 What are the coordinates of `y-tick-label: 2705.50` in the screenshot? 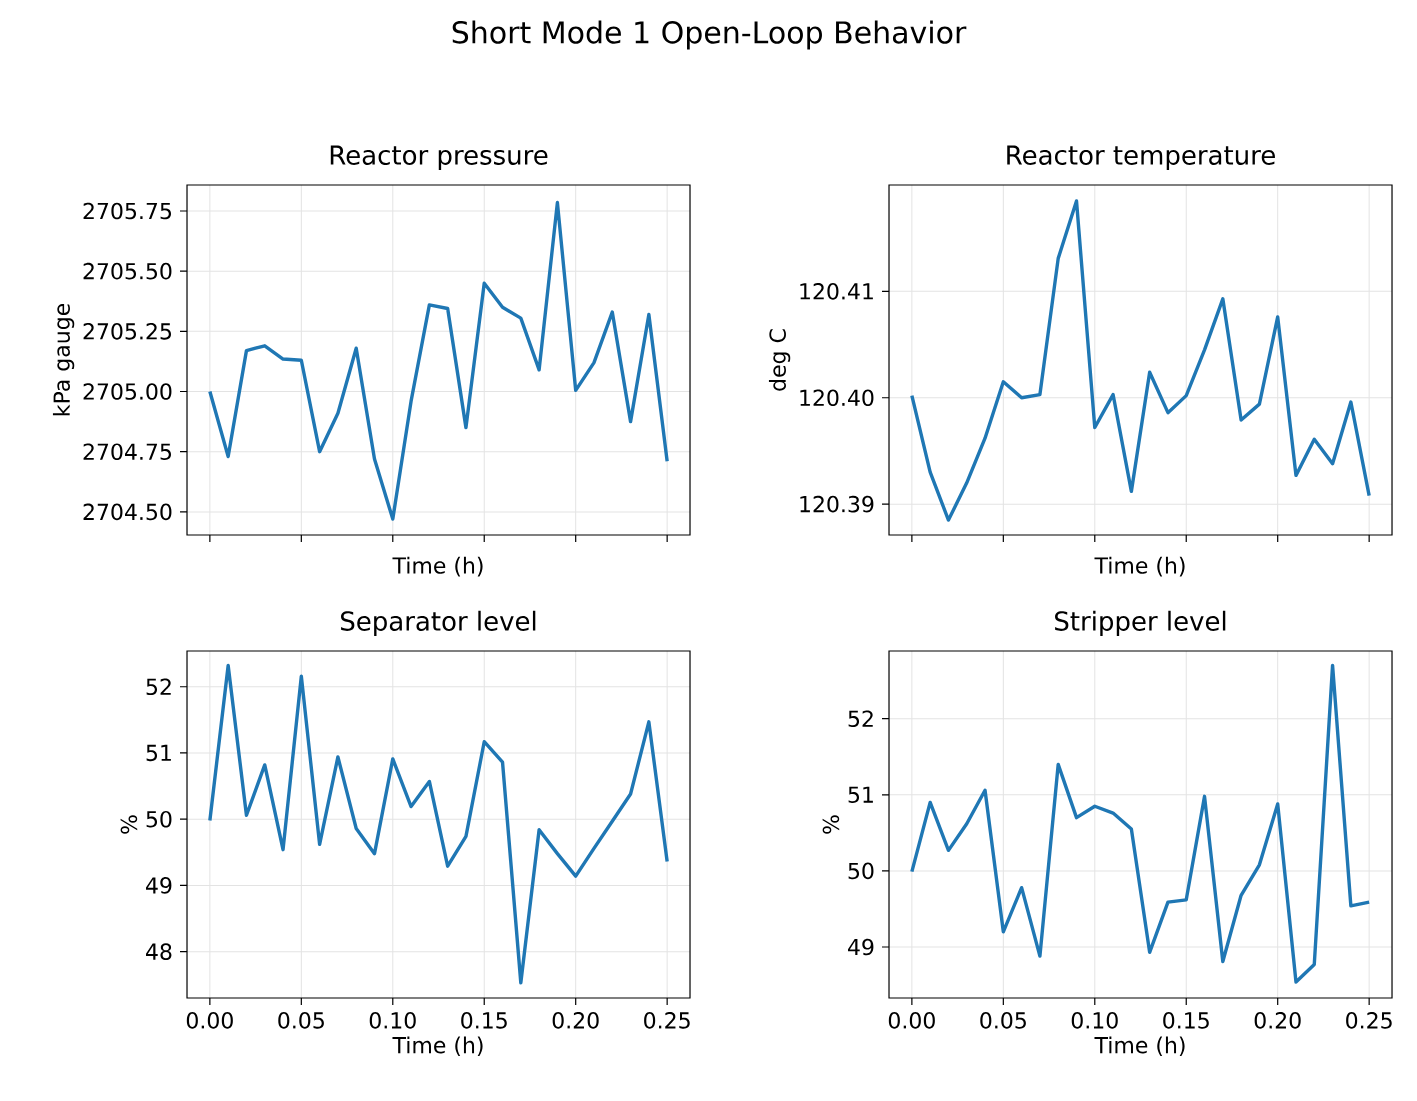 It's located at (127, 271).